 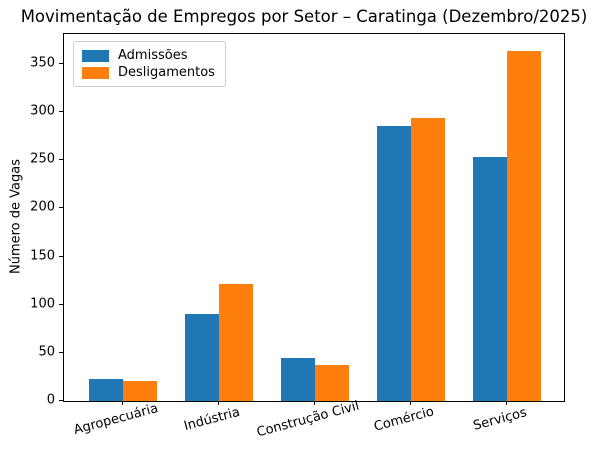 I want to click on y-tick-label: 250, so click(x=42, y=159).